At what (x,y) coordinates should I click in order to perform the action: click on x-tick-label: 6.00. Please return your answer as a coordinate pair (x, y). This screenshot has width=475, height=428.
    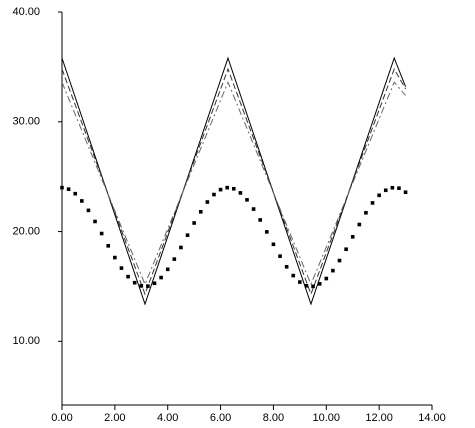
    Looking at the image, I should click on (220, 418).